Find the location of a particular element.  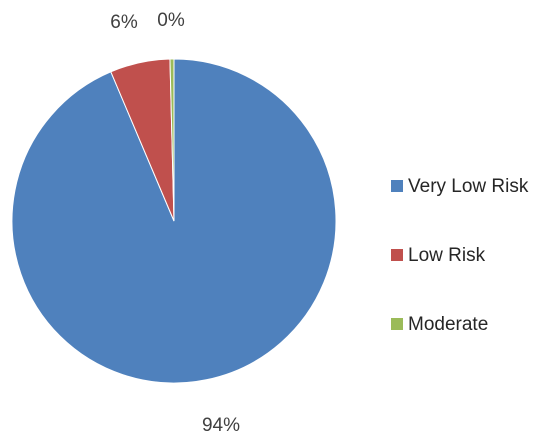

data-label-very-low-risk: 94% is located at coordinates (221, 425).